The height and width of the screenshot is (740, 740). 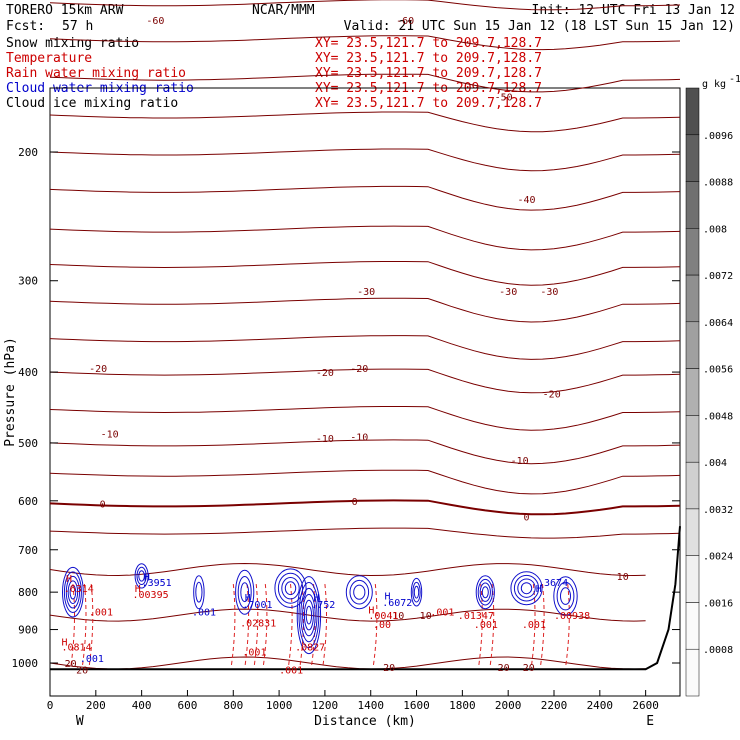 I want to click on colorbar-tick-label: .0064, so click(x=718, y=323).